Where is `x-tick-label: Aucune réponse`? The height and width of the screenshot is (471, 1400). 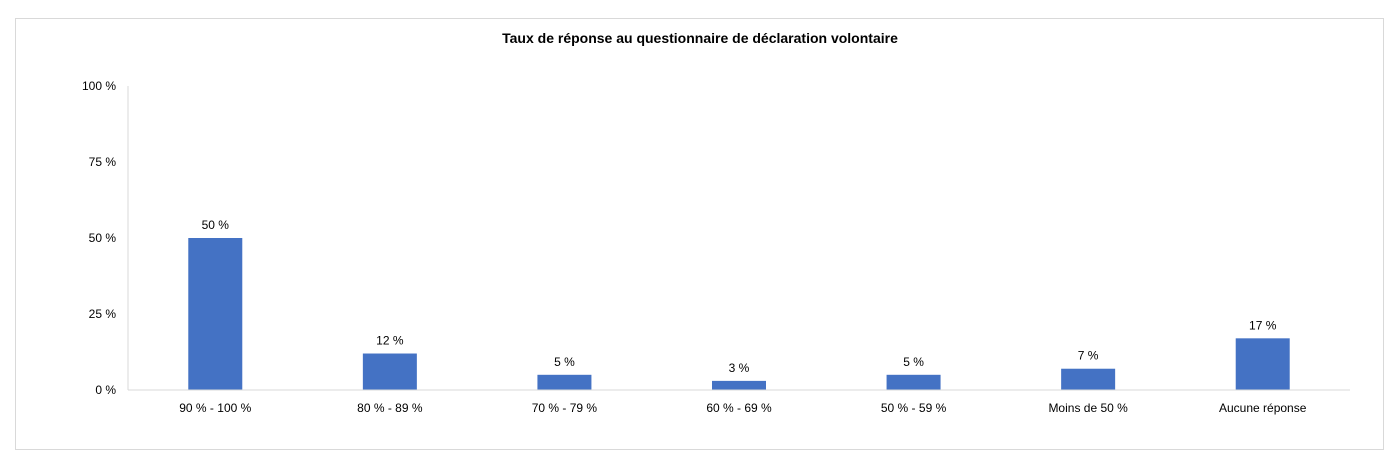 x-tick-label: Aucune réponse is located at coordinates (1263, 408).